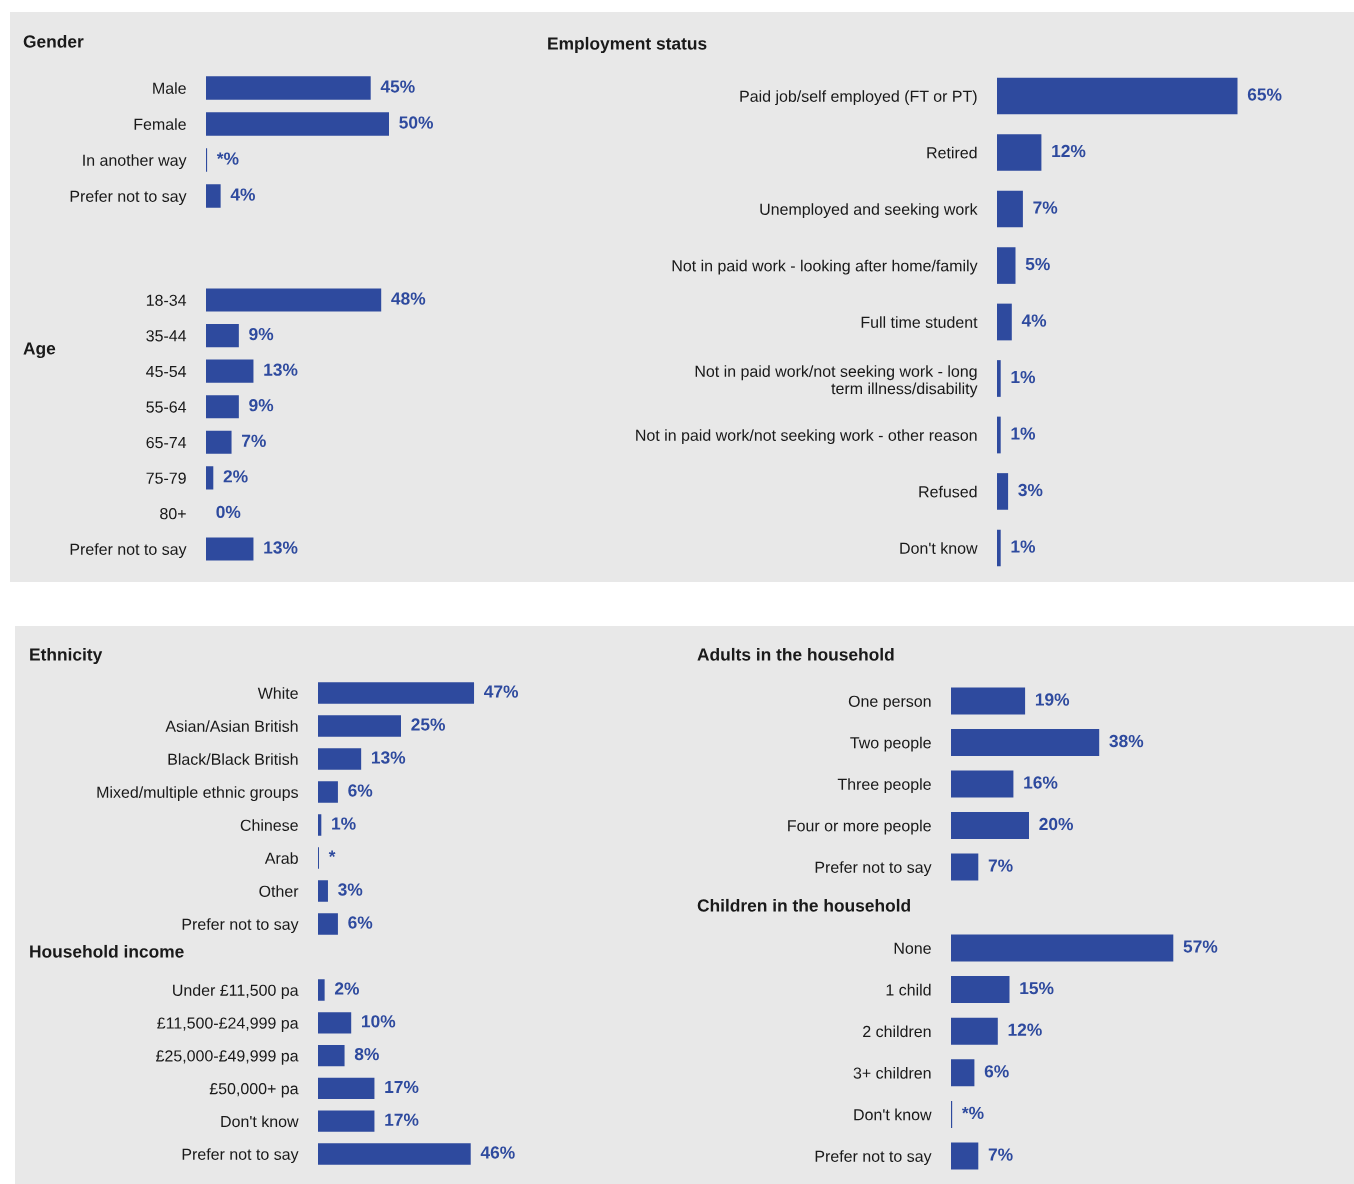 Image resolution: width=1354 pixels, height=1184 pixels. What do you see at coordinates (197, 794) in the screenshot?
I see `y-tick-label: Mixed/multiple ethnic groups` at bounding box center [197, 794].